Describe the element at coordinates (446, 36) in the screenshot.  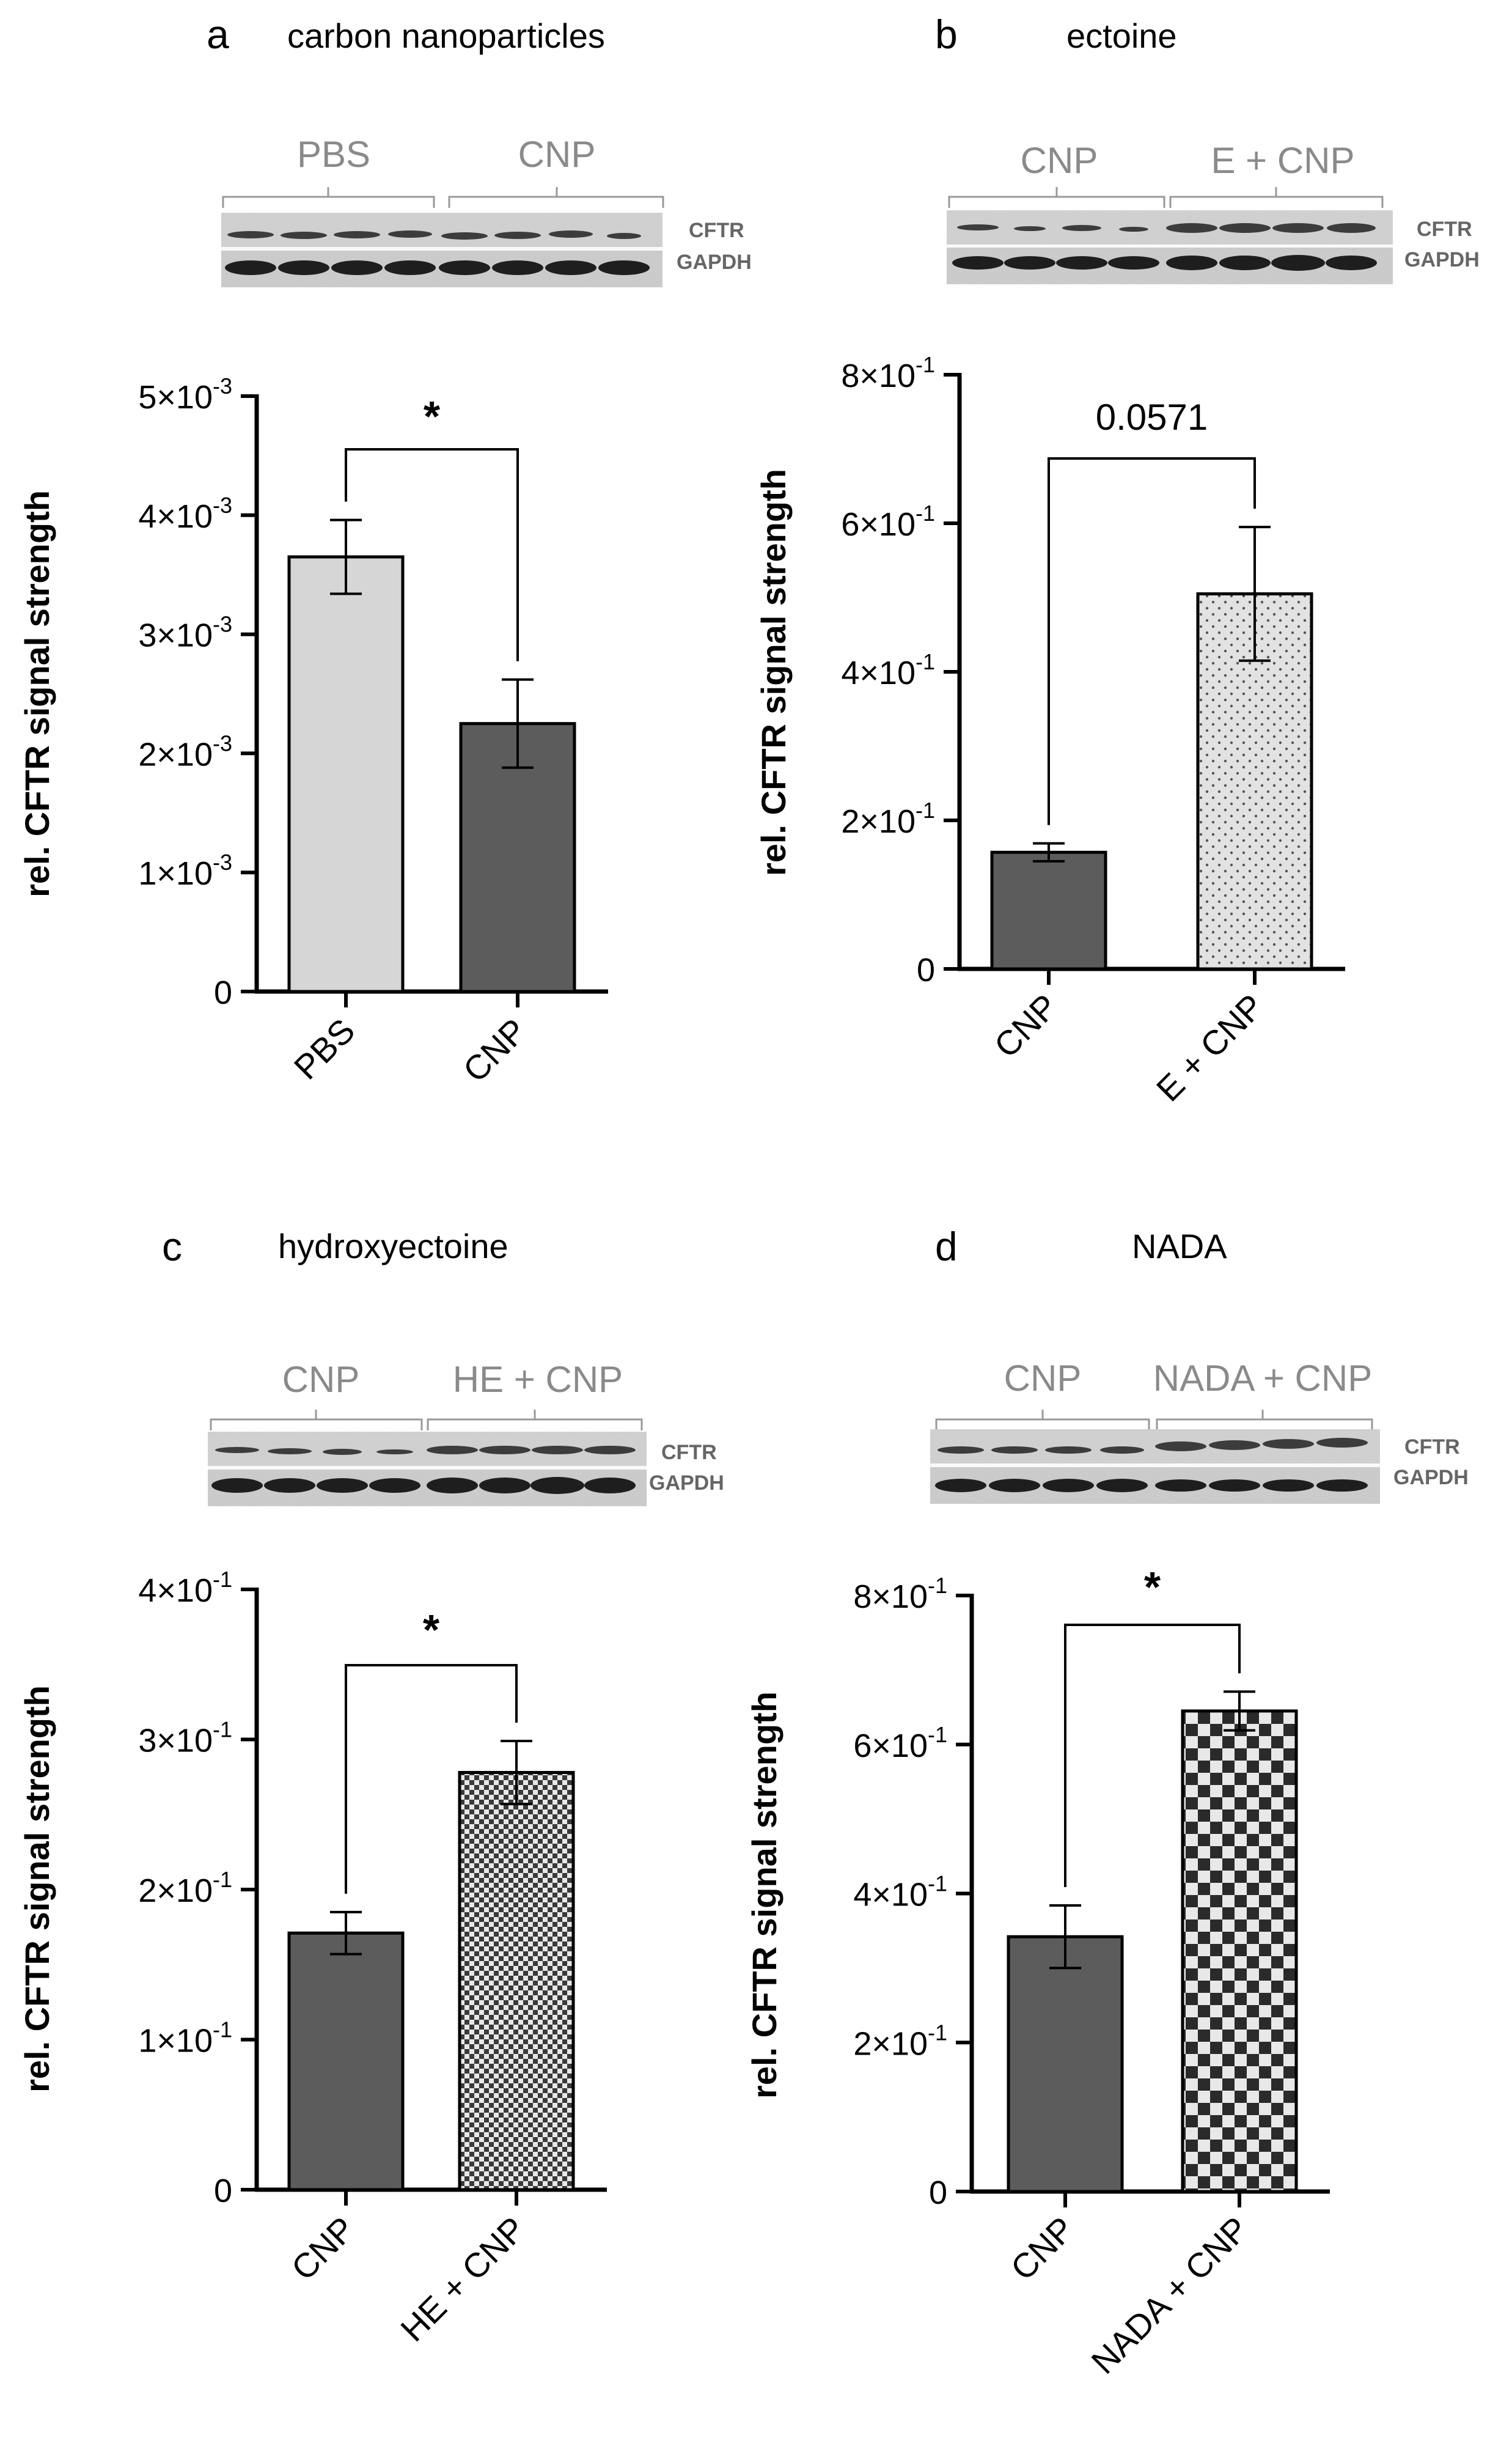
I see `panel-a-title: carbon nanoparticles` at that location.